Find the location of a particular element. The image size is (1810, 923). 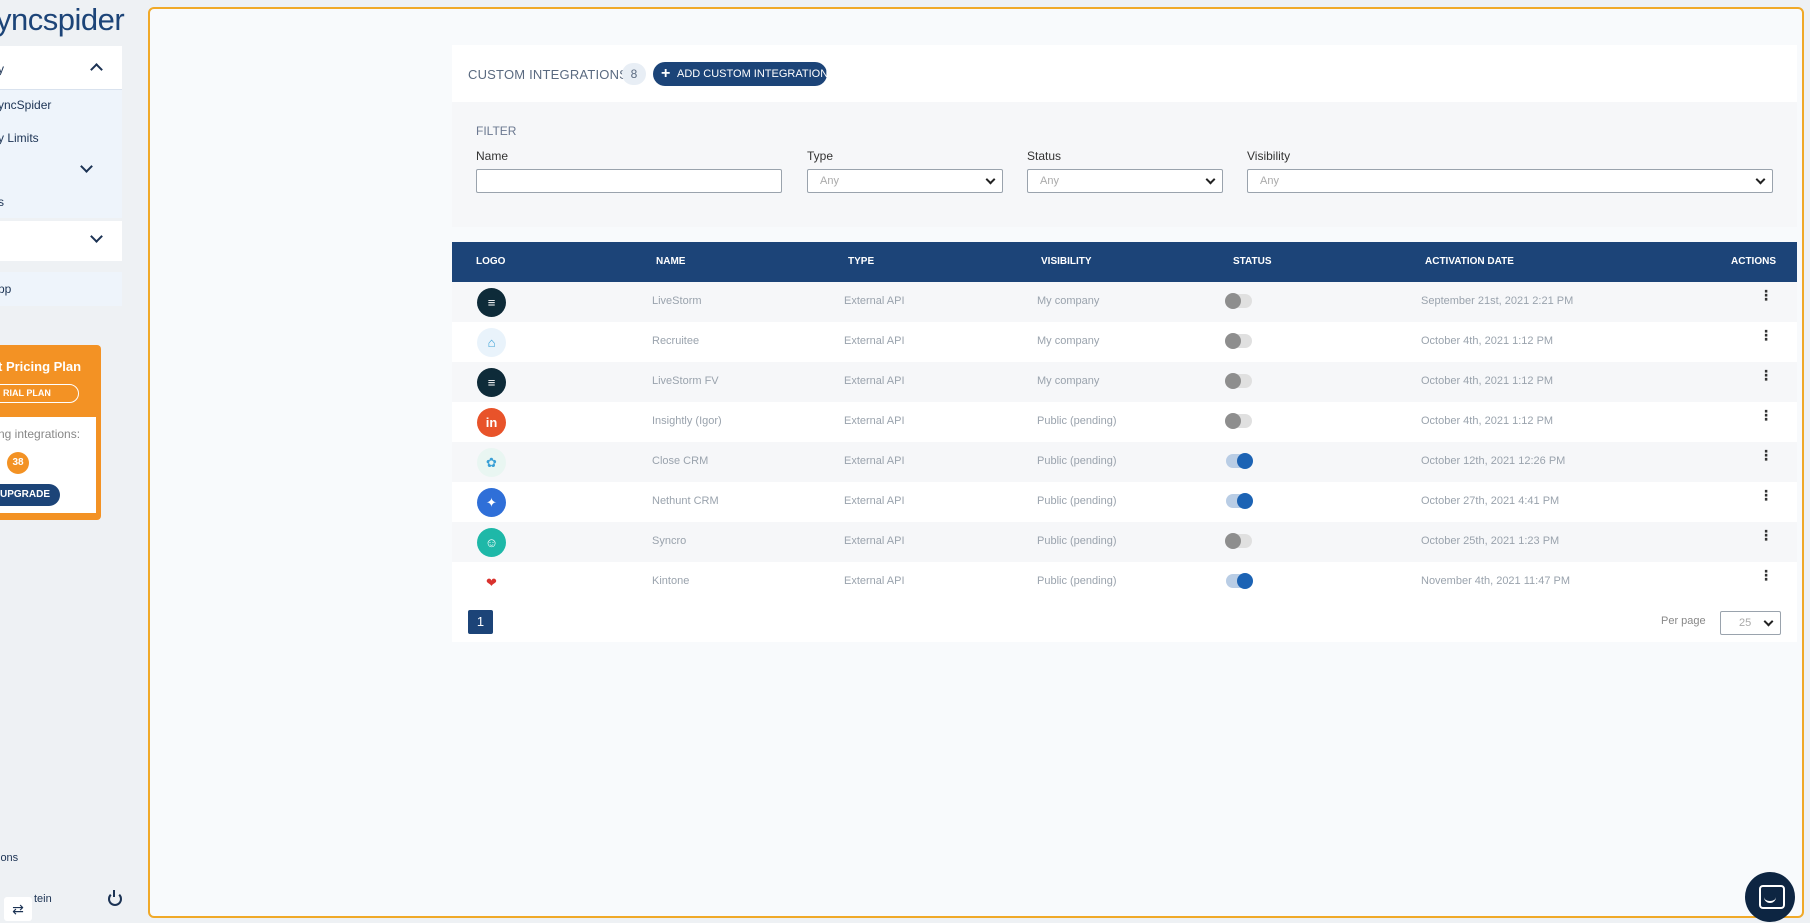

integration-logo-icon: ⌂ is located at coordinates (491, 342).